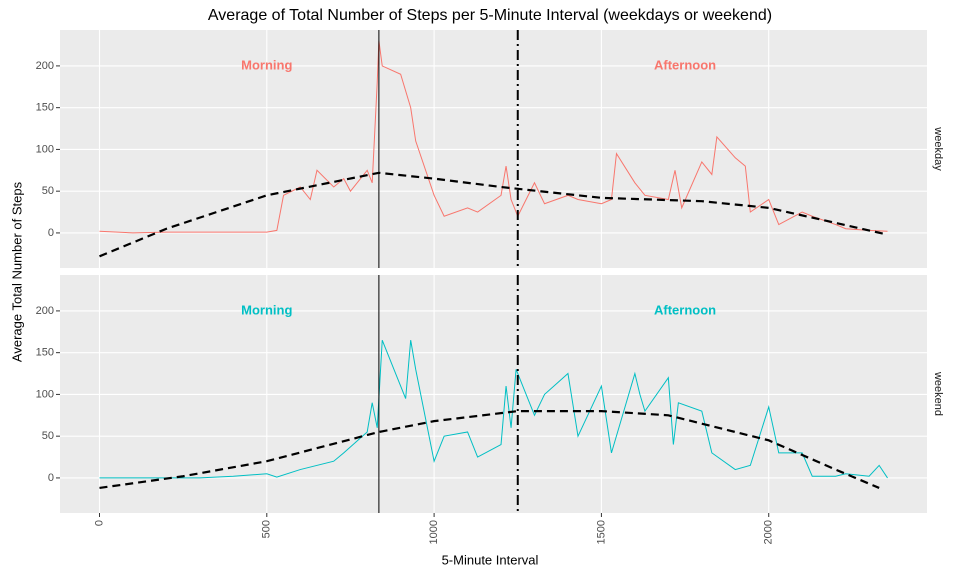 The height and width of the screenshot is (576, 960). What do you see at coordinates (601, 532) in the screenshot?
I see `x-tick-label: 1500` at bounding box center [601, 532].